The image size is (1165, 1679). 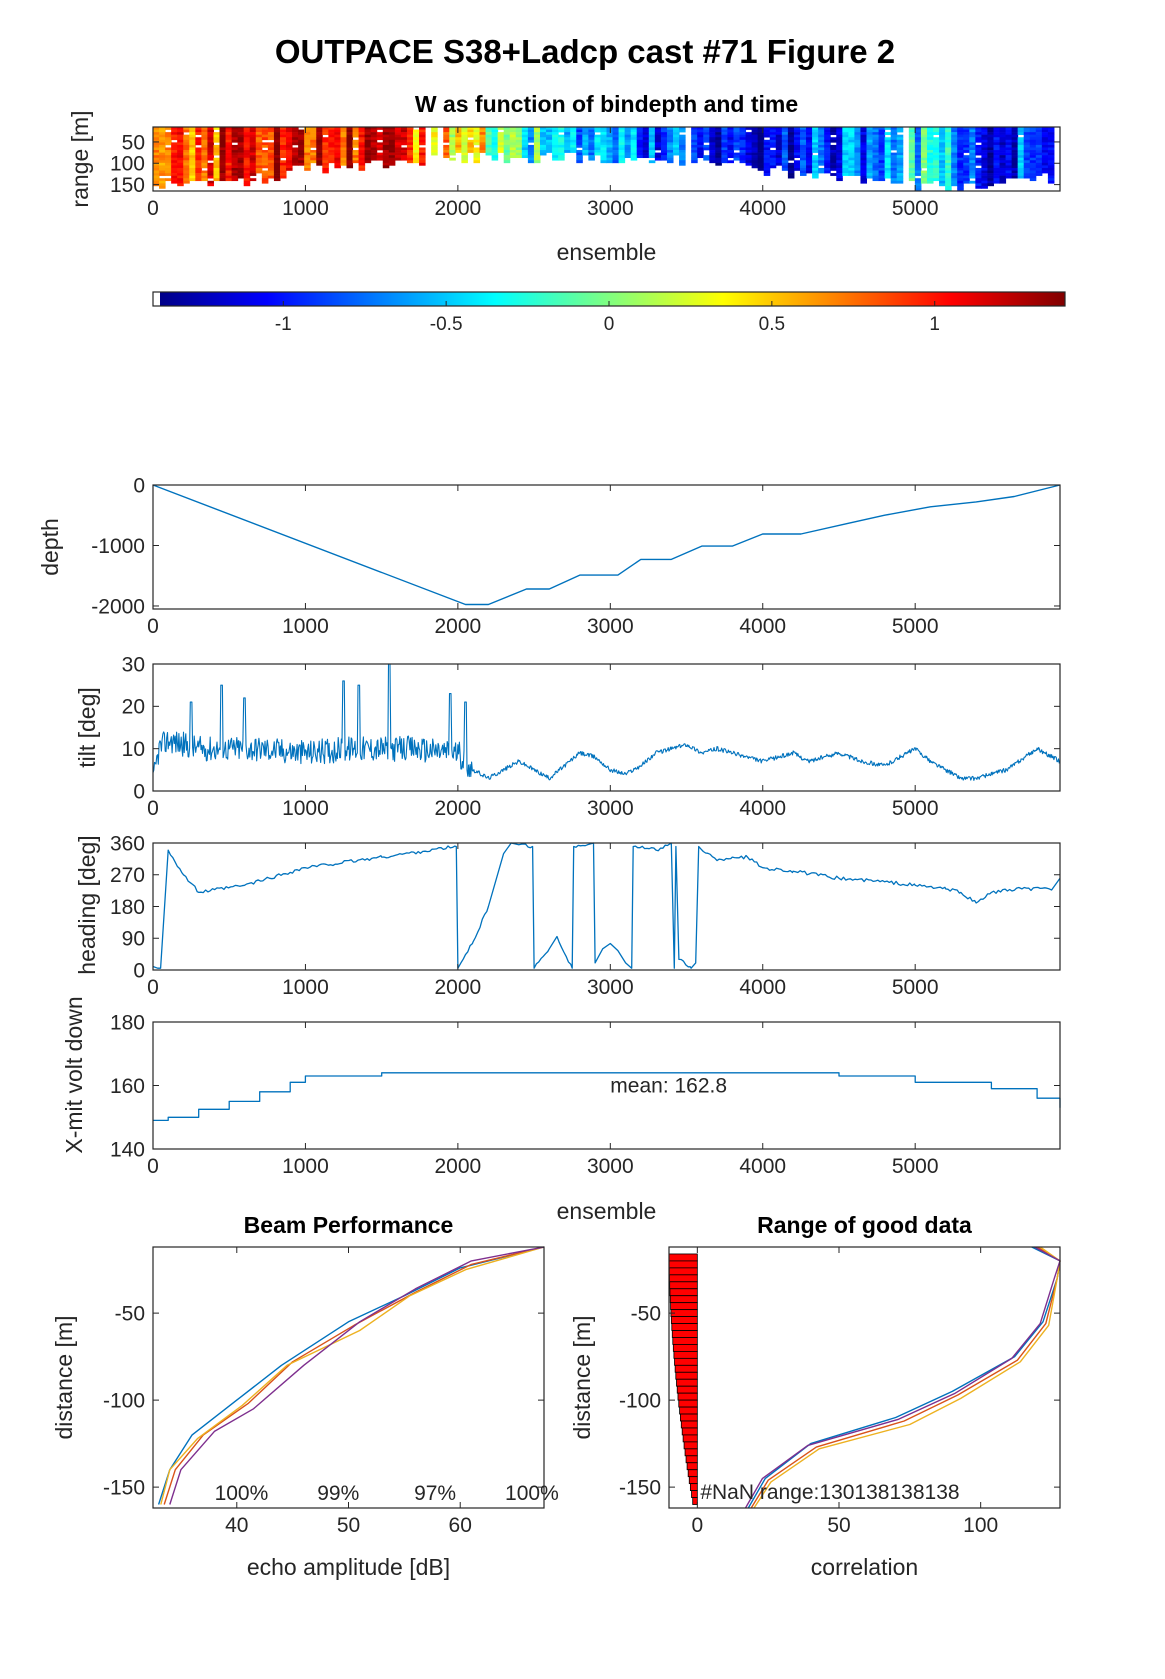 I want to click on nan-range-bar, so click(x=685, y=1348).